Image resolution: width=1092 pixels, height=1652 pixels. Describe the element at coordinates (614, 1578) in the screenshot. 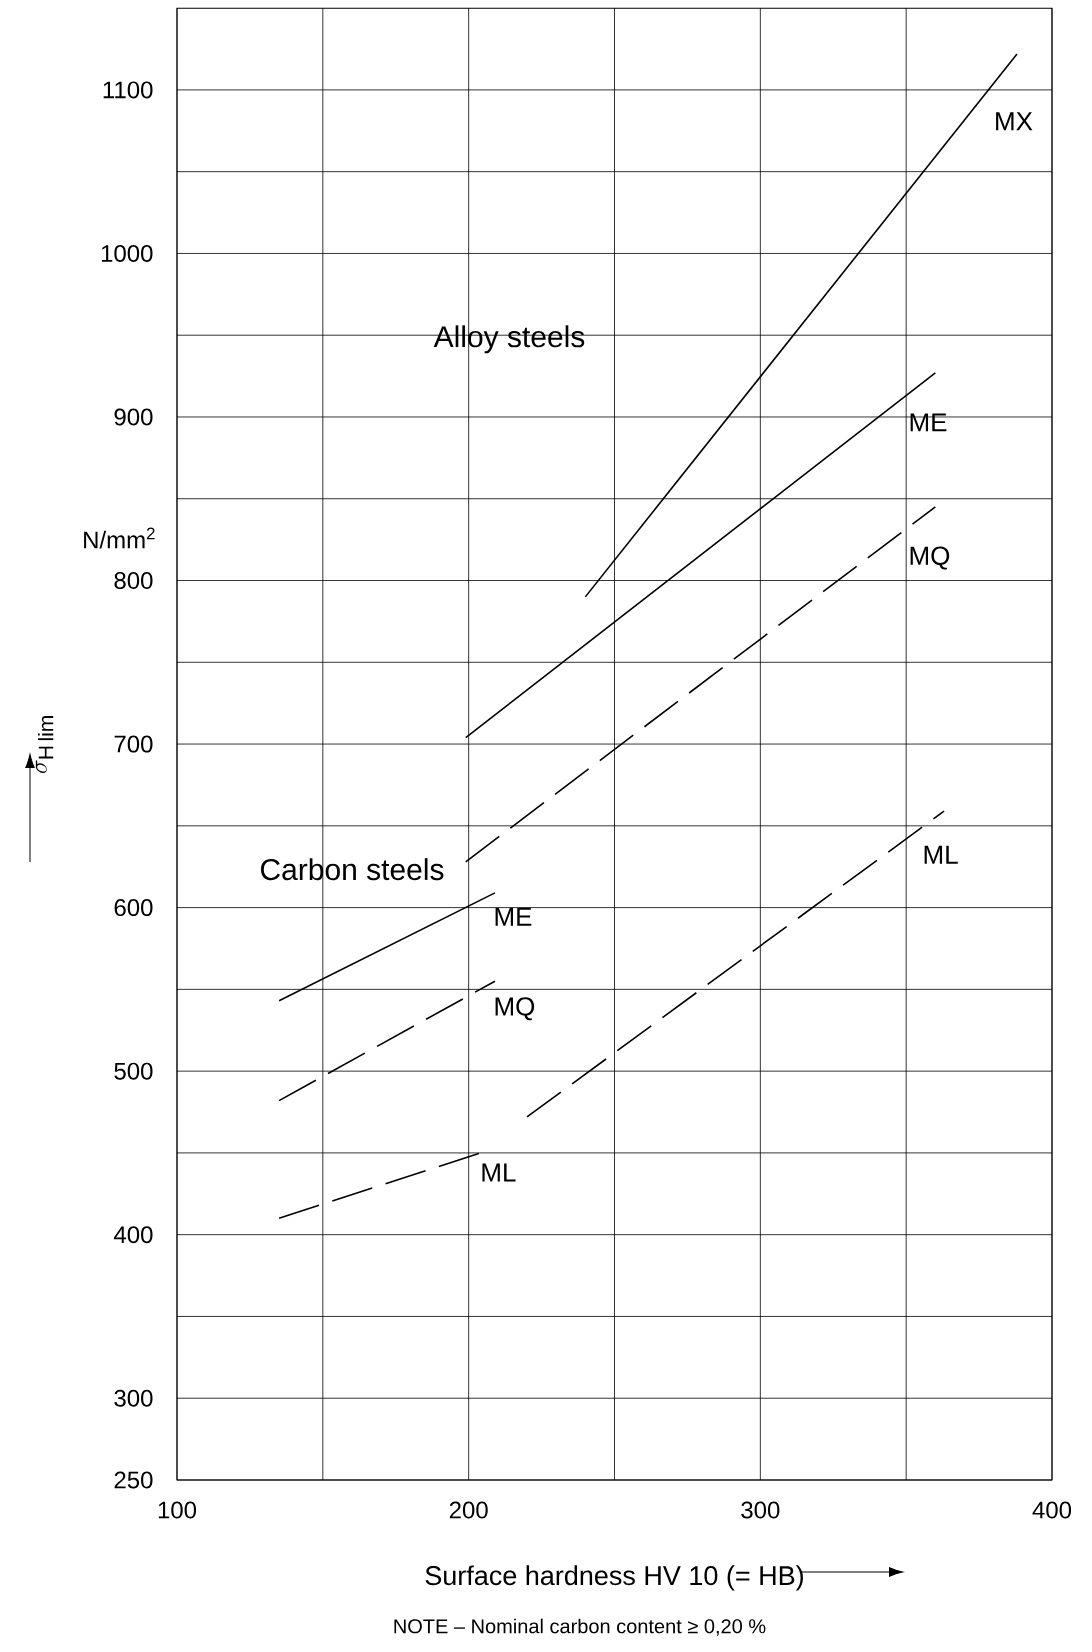

I see `x-axis-title: Surface hardness HV 10 (= HB)` at that location.